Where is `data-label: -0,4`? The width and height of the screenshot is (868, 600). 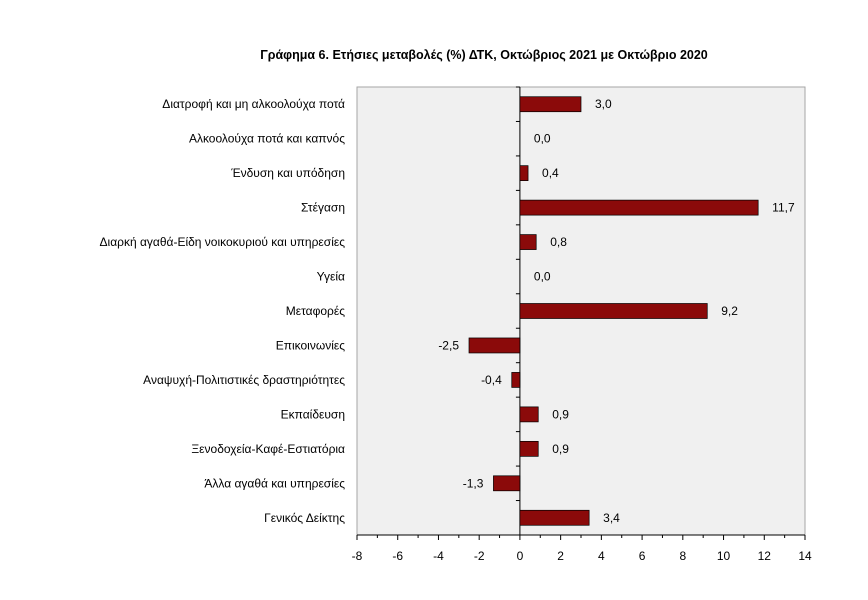
data-label: -0,4 is located at coordinates (491, 380).